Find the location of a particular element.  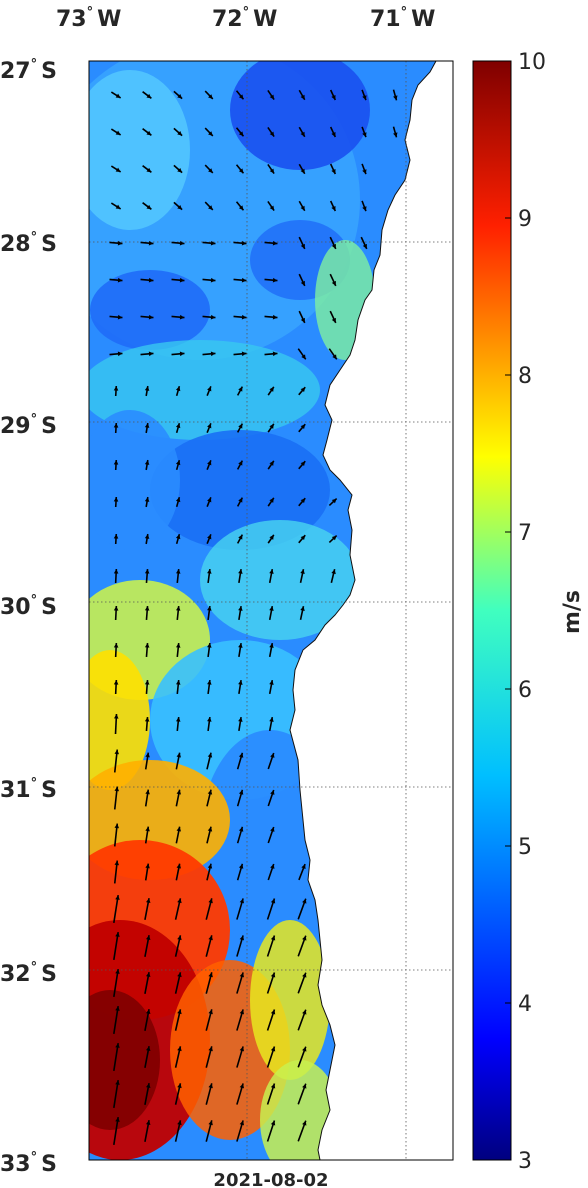

colorbar-tick-label: 9 is located at coordinates (525, 219).